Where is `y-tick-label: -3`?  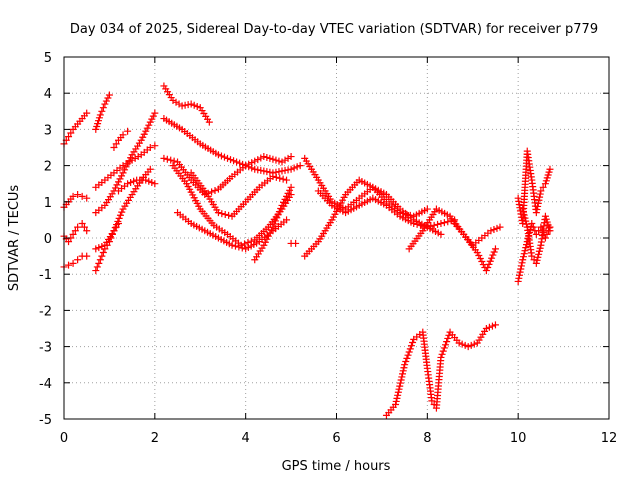 y-tick-label: -3 is located at coordinates (45, 348).